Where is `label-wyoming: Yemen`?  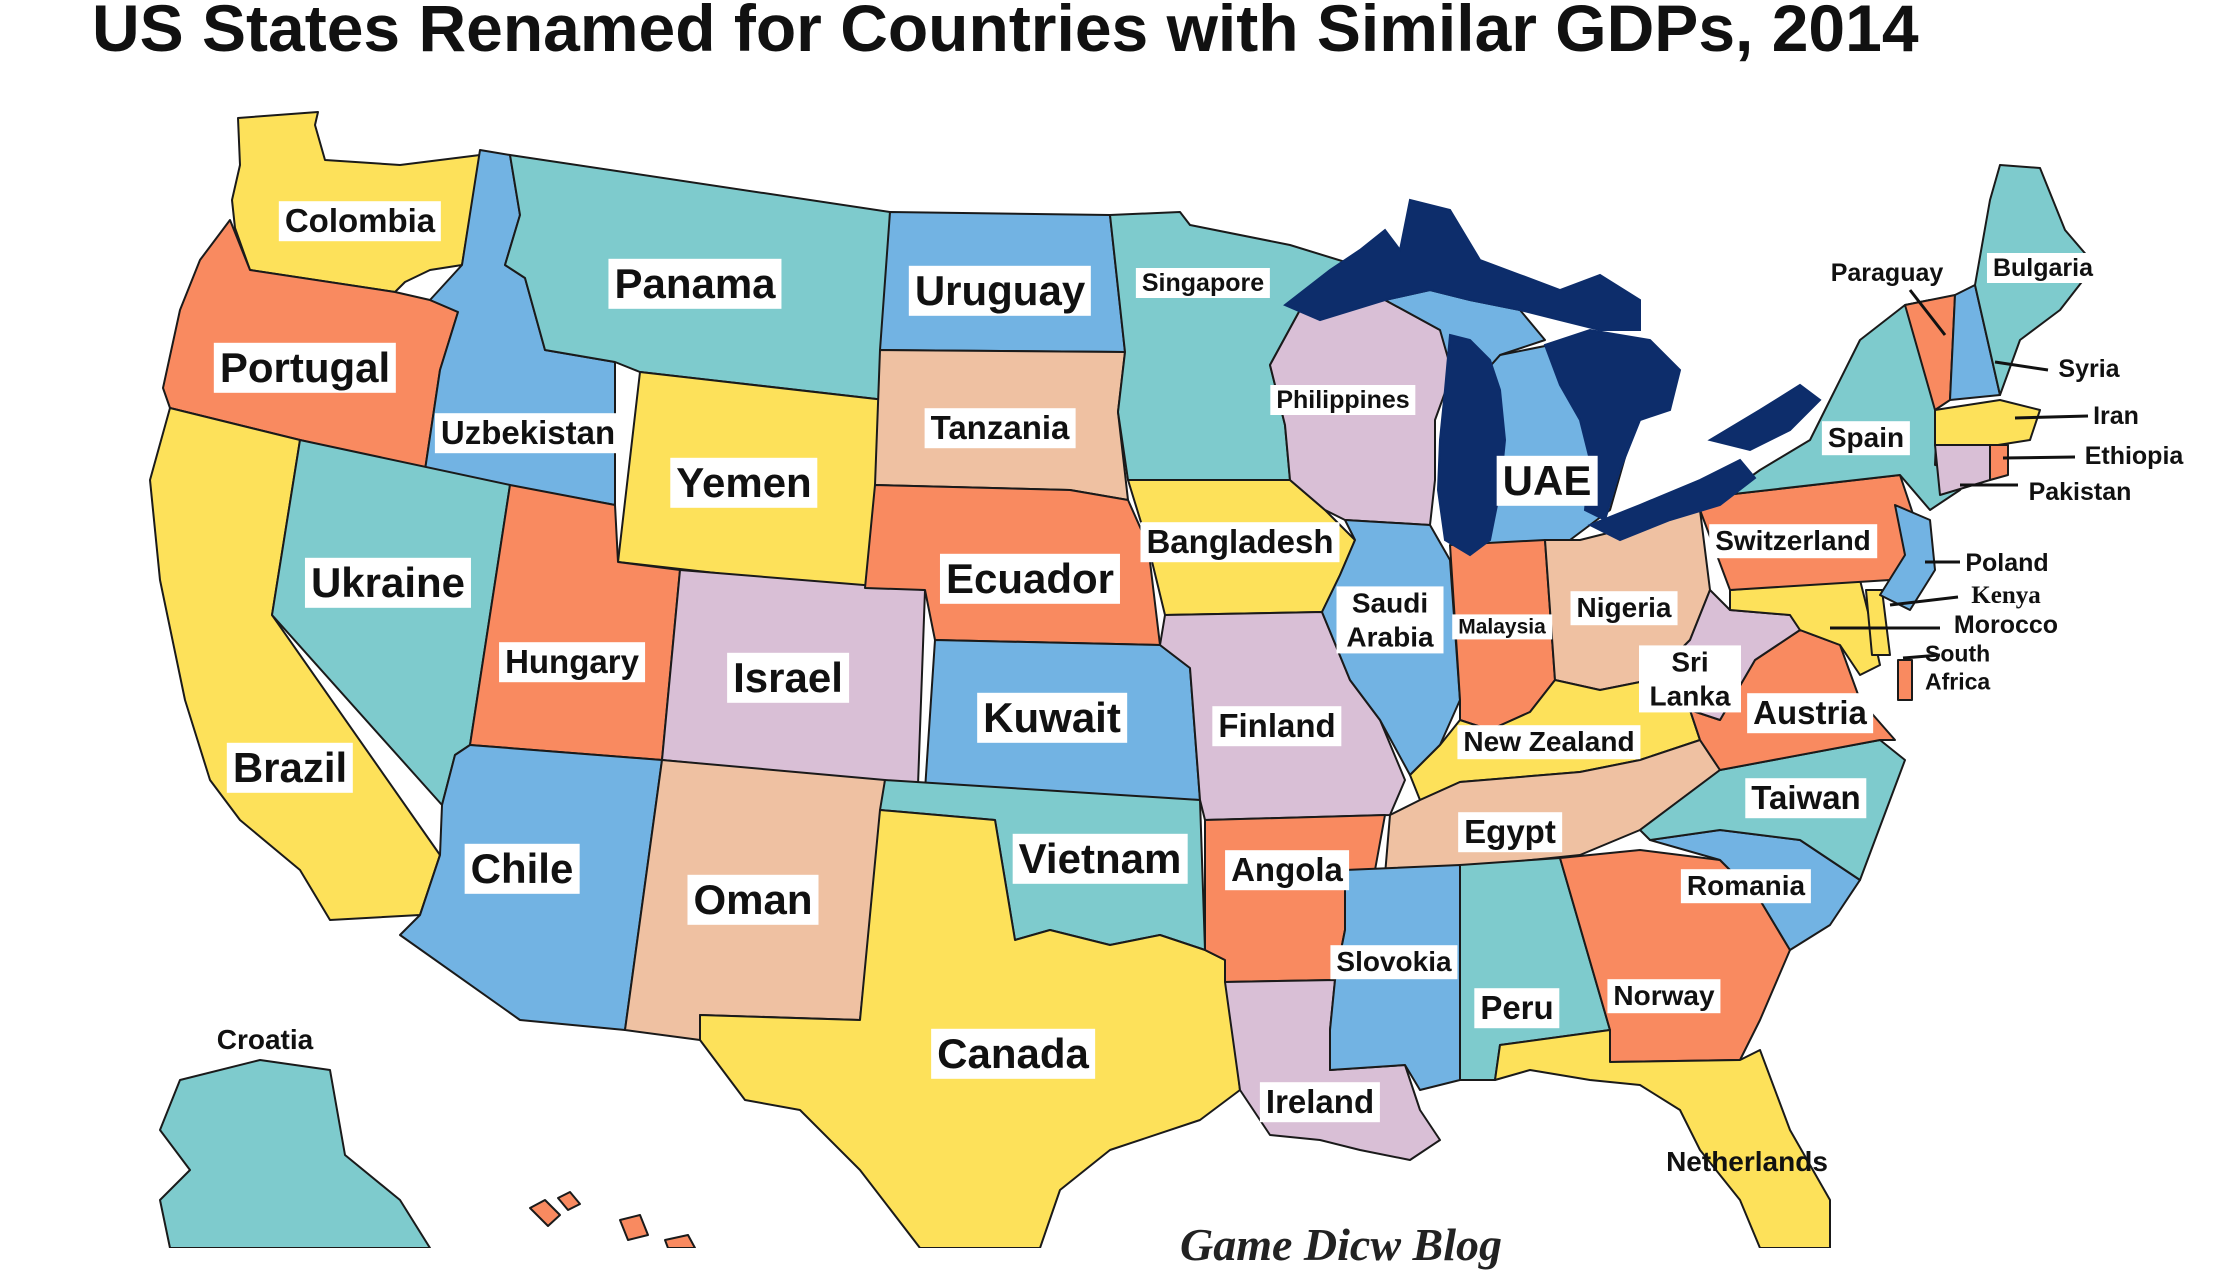
label-wyoming: Yemen is located at coordinates (744, 483).